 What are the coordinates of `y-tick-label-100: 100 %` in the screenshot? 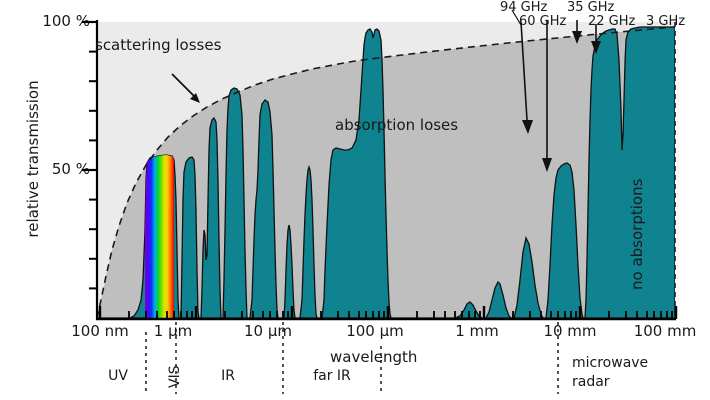 It's located at (66, 21).